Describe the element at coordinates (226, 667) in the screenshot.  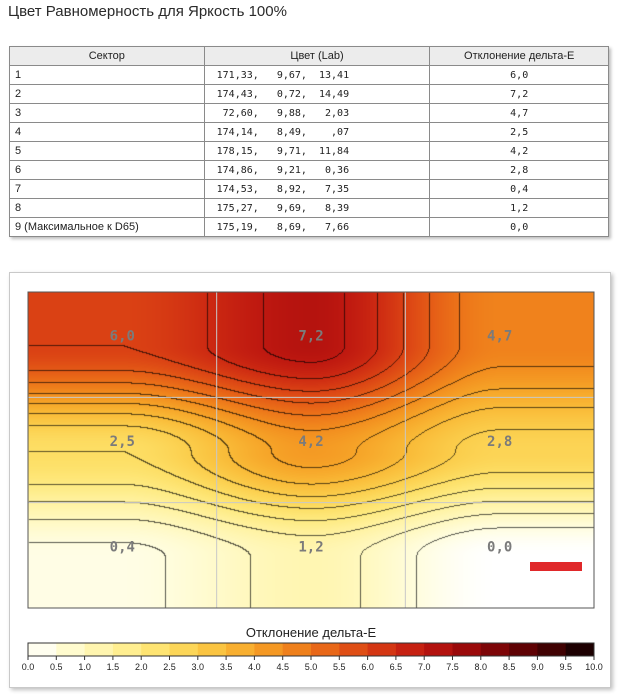
I see `colorbar-tick-label: 3.5` at that location.